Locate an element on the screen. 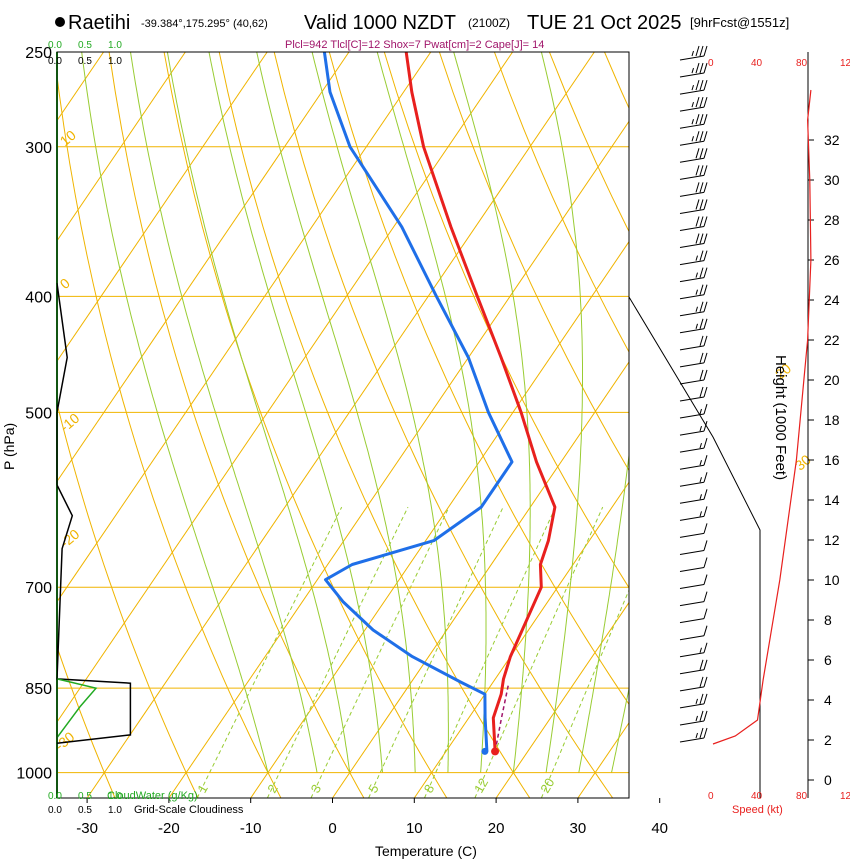 The height and width of the screenshot is (860, 850). cw-bottom-tick-1: 0.5 is located at coordinates (85, 796).